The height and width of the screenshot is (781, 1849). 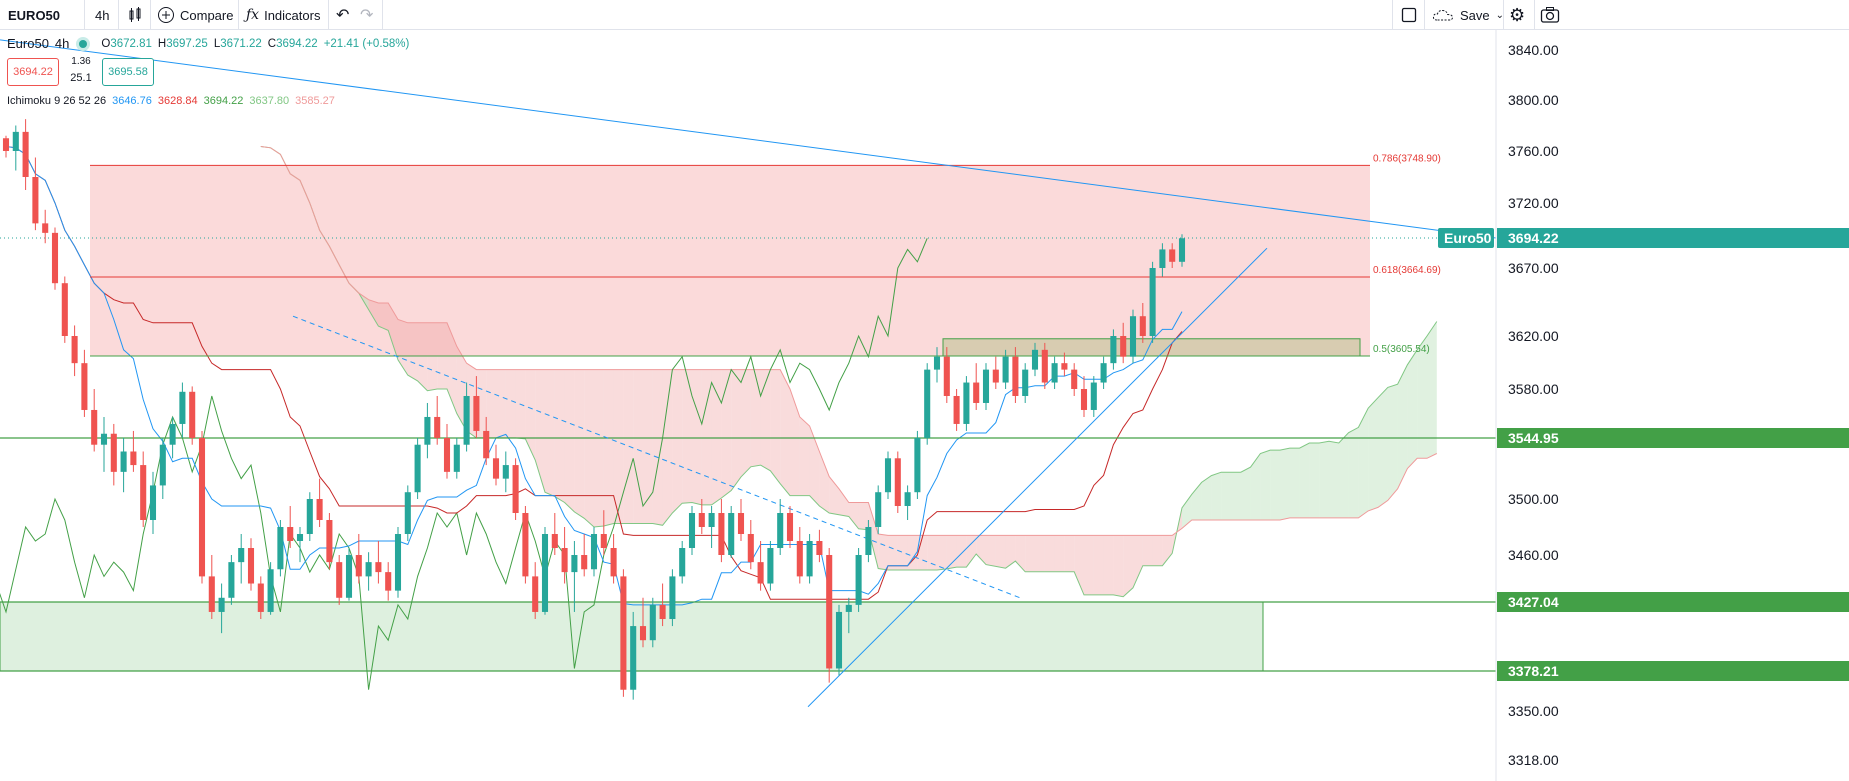 I want to click on redo-button: ↷, so click(x=366, y=15).